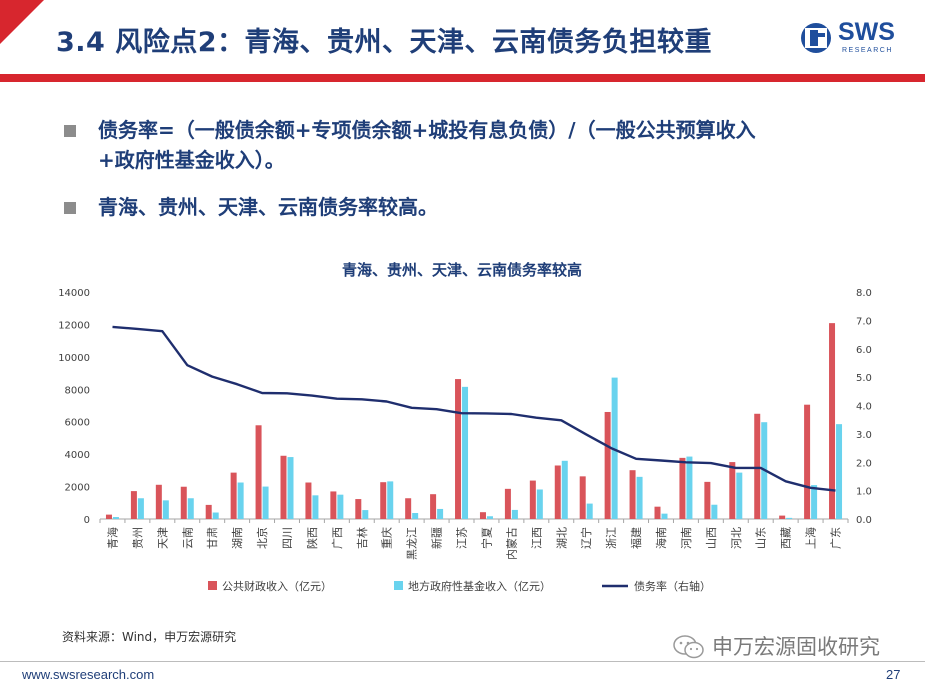 This screenshot has height=688, width=925. Describe the element at coordinates (736, 538) in the screenshot. I see `x-category-label: 河北` at that location.